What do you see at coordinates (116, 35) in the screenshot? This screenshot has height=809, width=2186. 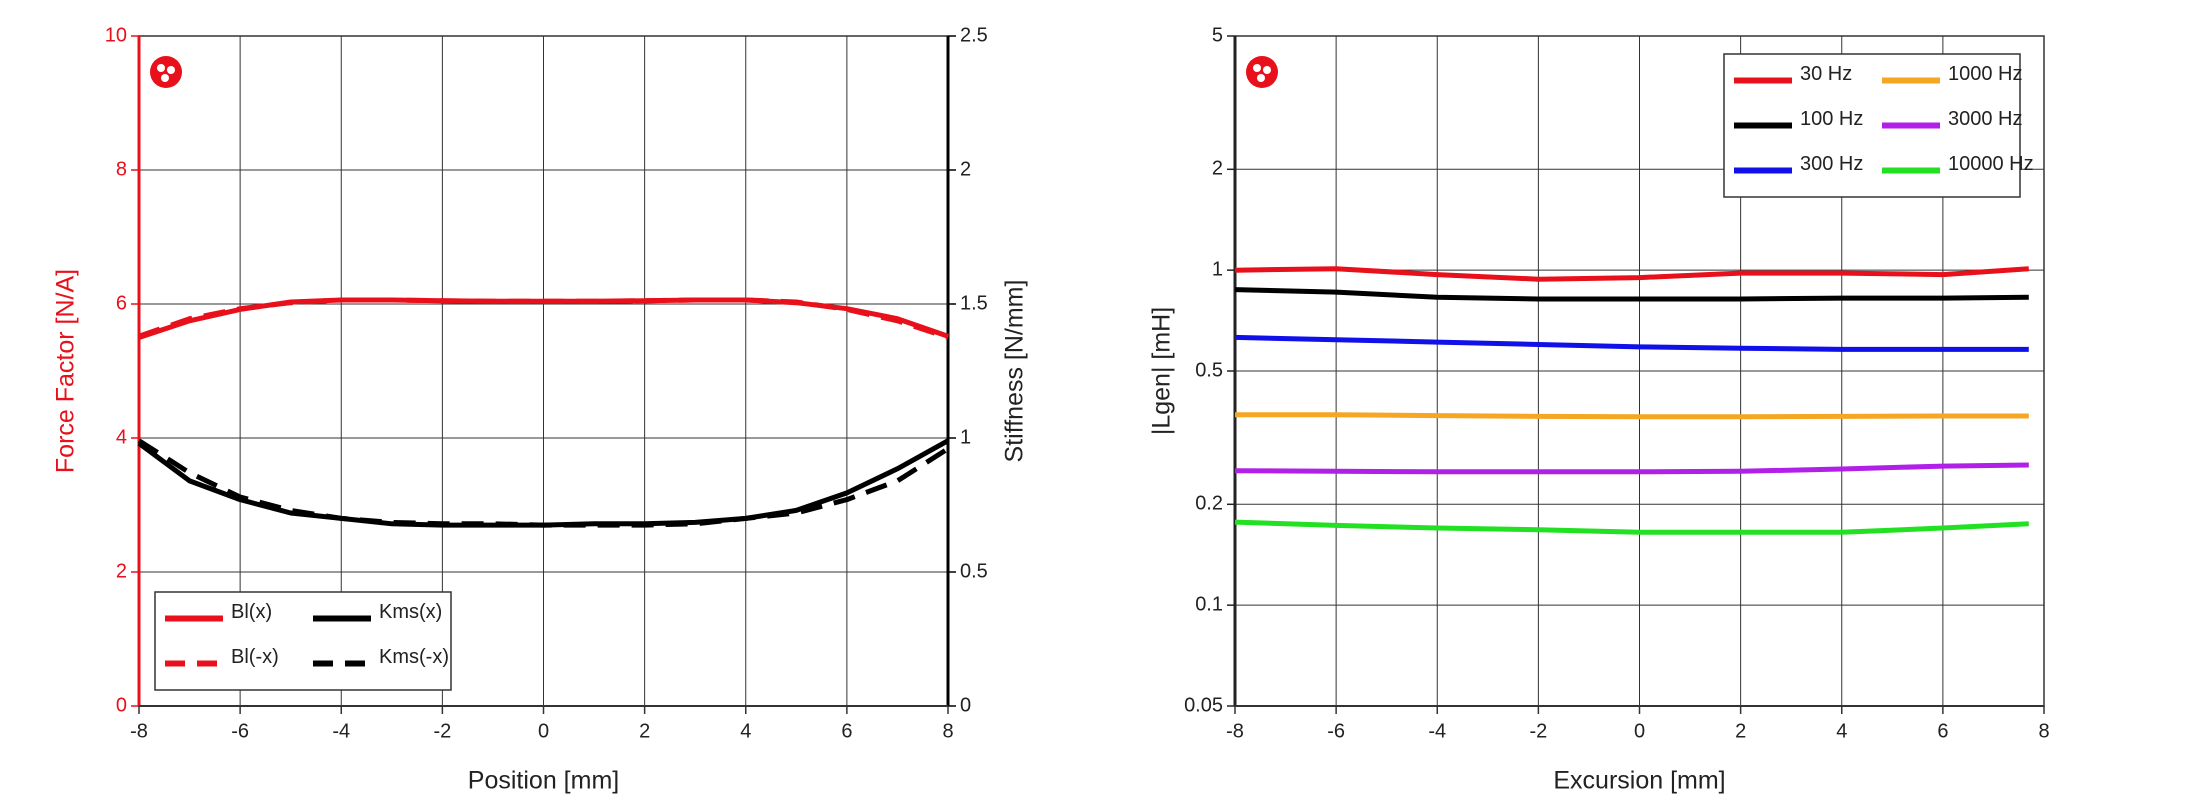 I see `y-tick-label: 10` at bounding box center [116, 35].